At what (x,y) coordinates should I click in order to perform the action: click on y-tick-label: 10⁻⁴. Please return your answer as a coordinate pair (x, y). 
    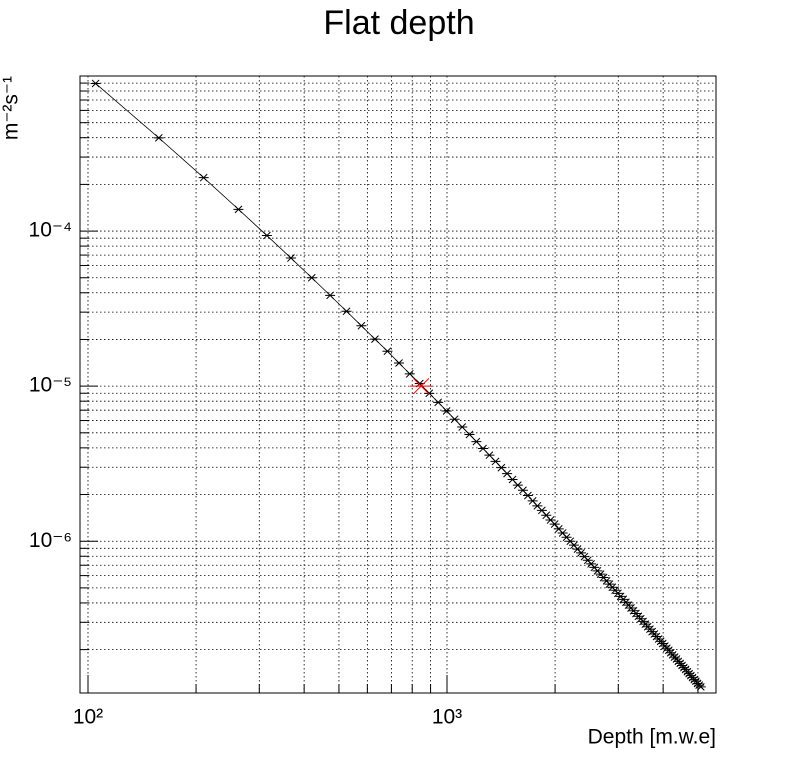
    Looking at the image, I should click on (50, 230).